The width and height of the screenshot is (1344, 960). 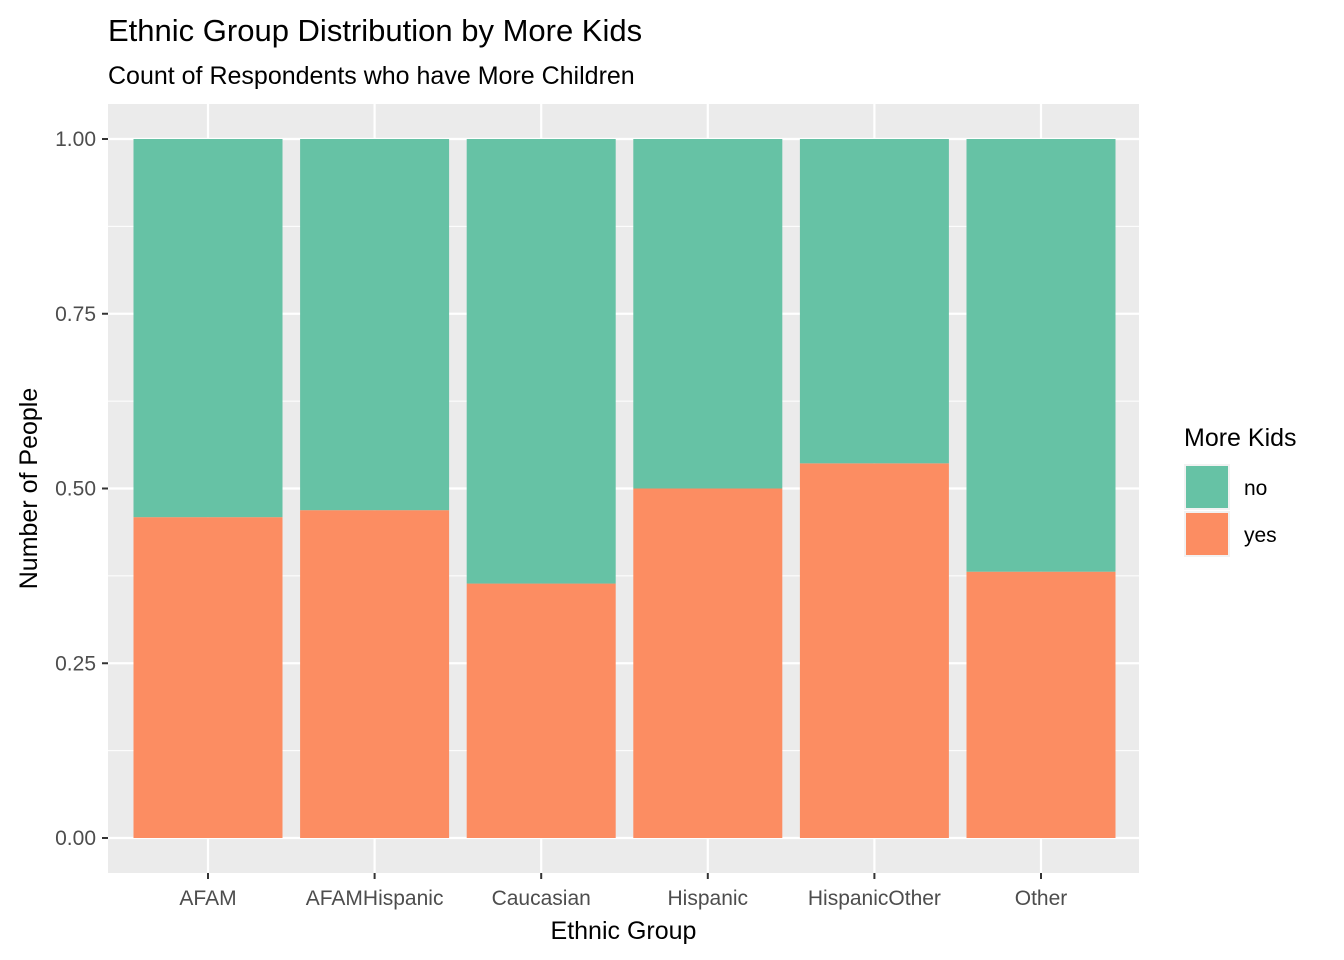 I want to click on bar-segment-no-Caucasian, so click(x=541, y=361).